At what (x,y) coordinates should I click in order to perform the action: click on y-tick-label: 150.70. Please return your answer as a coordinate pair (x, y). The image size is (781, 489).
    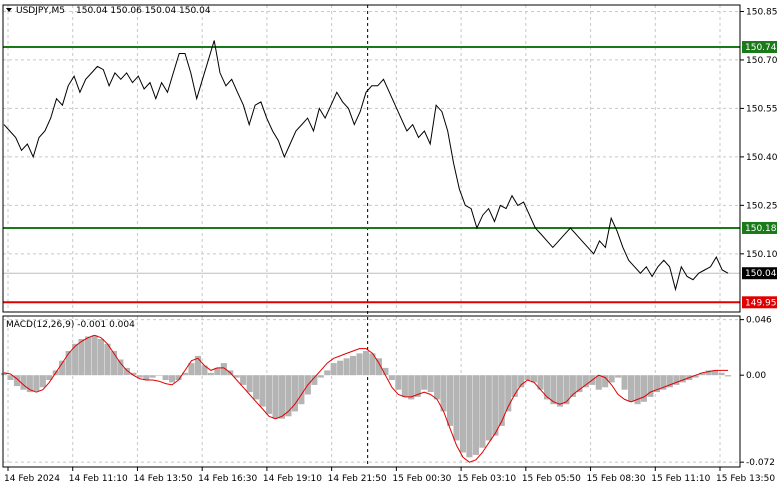
    Looking at the image, I should click on (762, 61).